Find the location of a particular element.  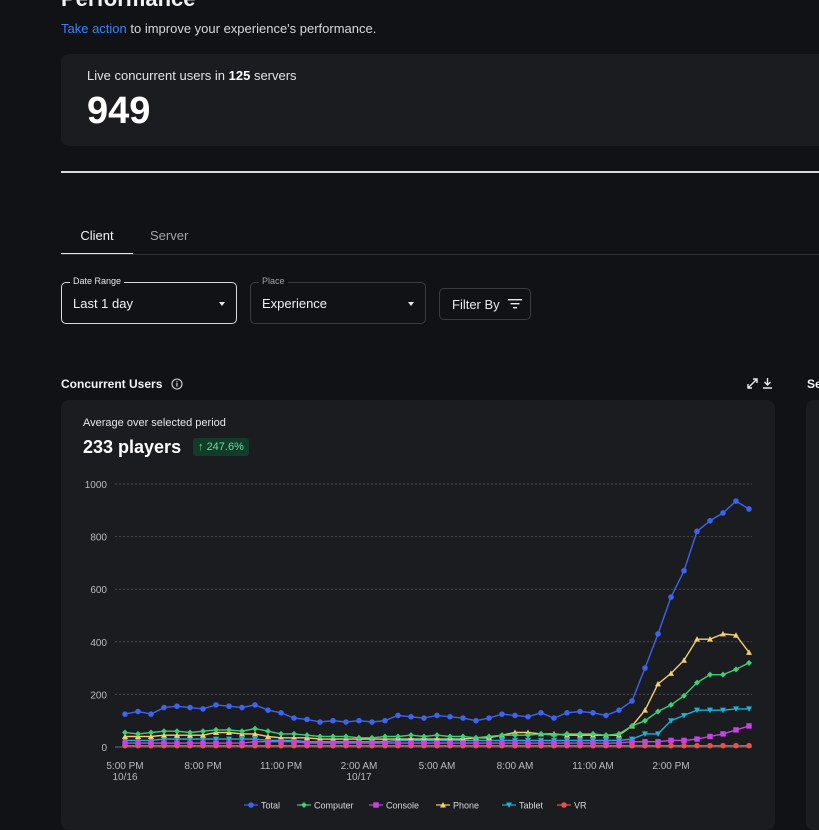

tab-server: Server is located at coordinates (169, 235).